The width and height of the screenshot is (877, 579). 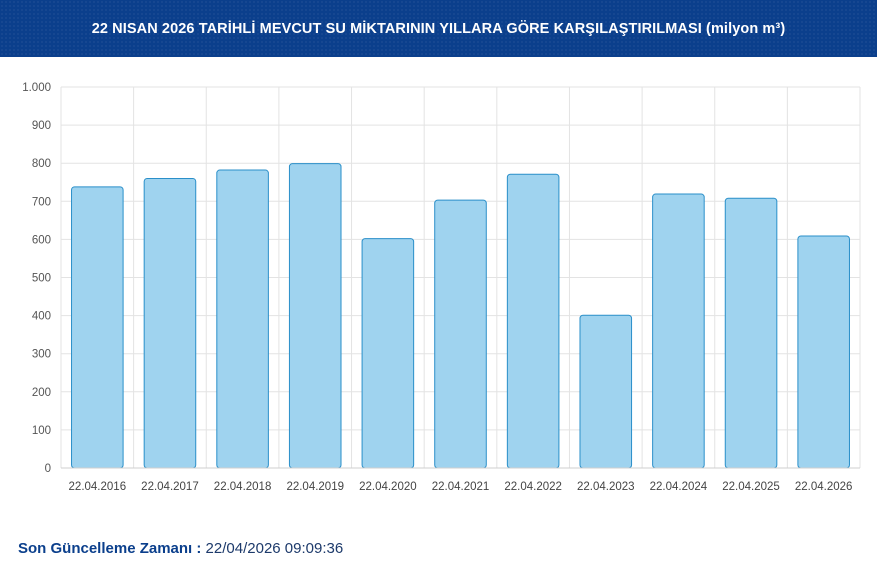 I want to click on y-tick-label: 200, so click(x=41, y=393).